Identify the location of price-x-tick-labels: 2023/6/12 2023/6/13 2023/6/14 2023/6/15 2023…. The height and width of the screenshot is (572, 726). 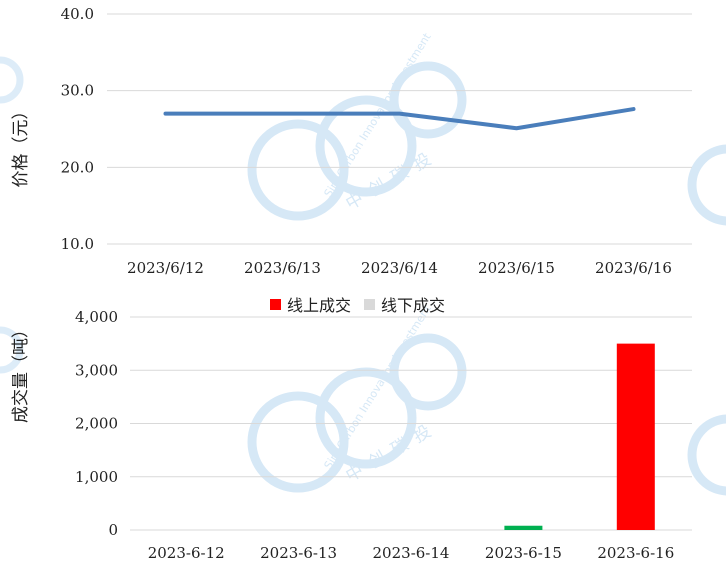
(399, 268).